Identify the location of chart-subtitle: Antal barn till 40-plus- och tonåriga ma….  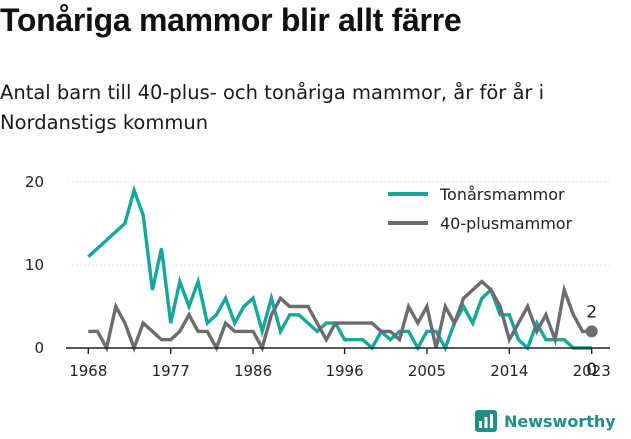
(272, 107).